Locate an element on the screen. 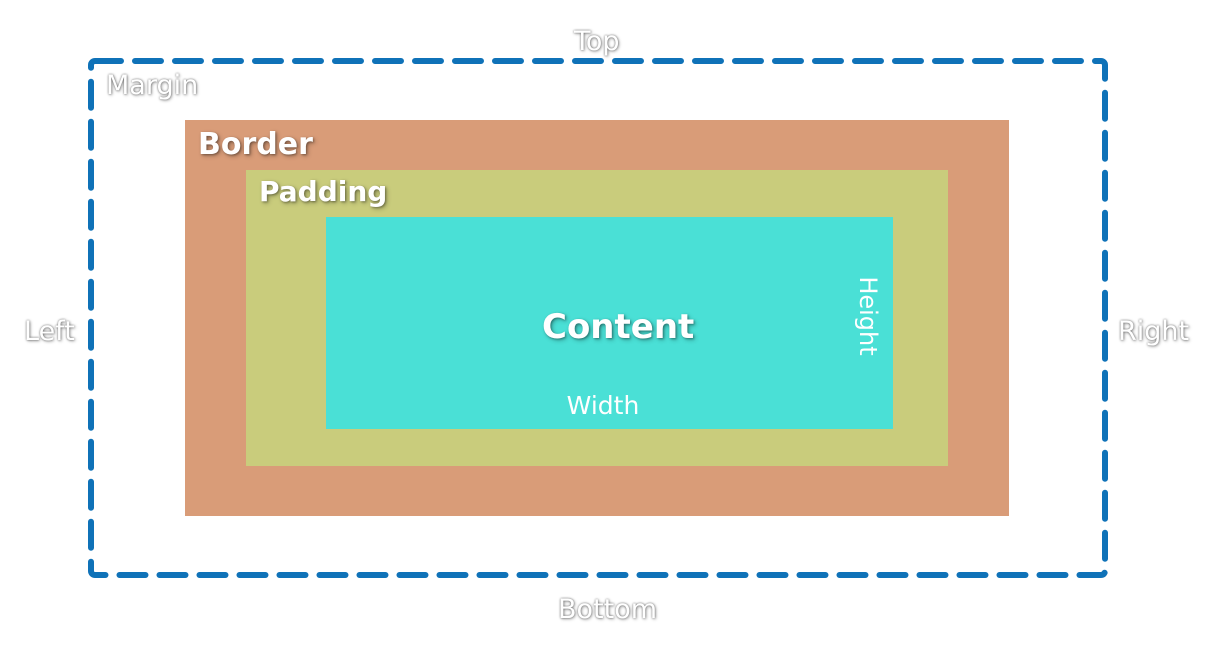 The height and width of the screenshot is (656, 1207). margin-right-label: Right is located at coordinates (1154, 331).